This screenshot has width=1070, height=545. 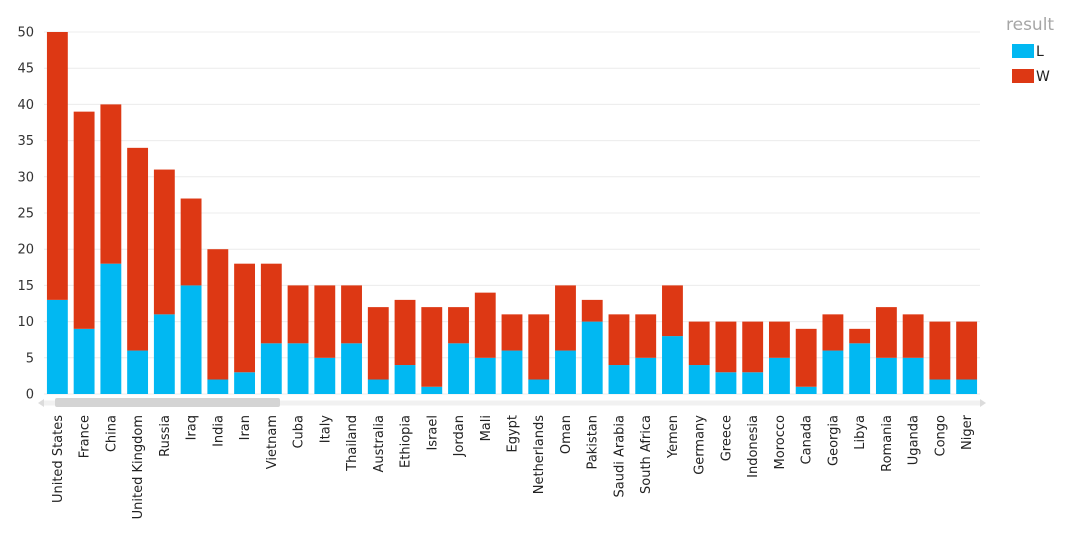 What do you see at coordinates (753, 347) in the screenshot?
I see `bar-W-indonesia` at bounding box center [753, 347].